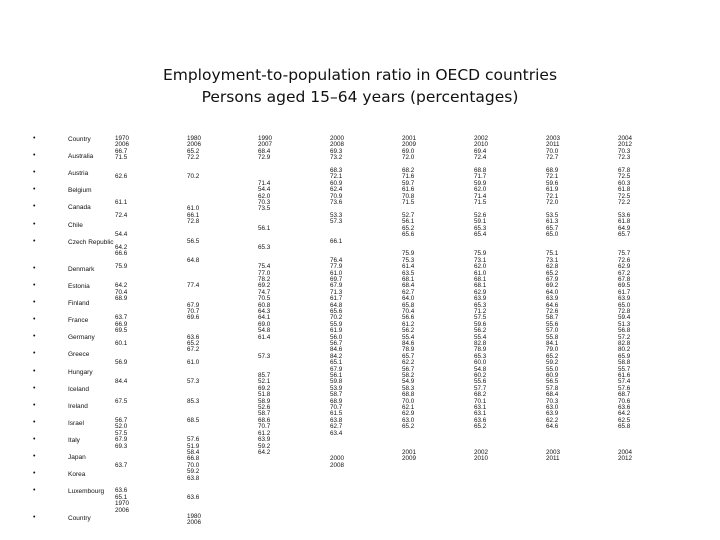 This screenshot has height=540, width=720. What do you see at coordinates (80, 190) in the screenshot?
I see `row-label: Belgium` at bounding box center [80, 190].